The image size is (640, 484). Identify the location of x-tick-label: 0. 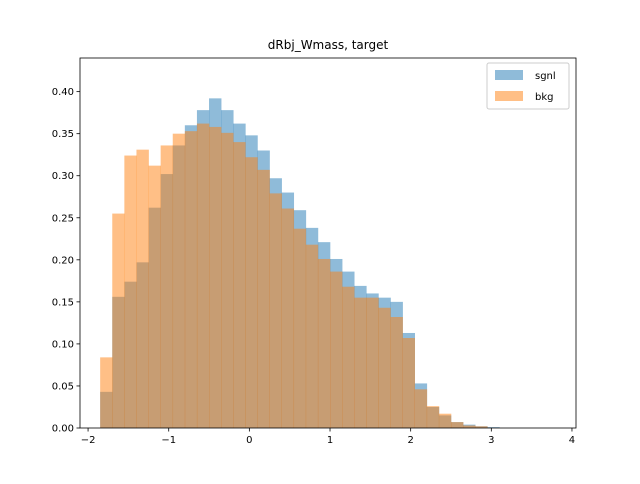
(249, 440).